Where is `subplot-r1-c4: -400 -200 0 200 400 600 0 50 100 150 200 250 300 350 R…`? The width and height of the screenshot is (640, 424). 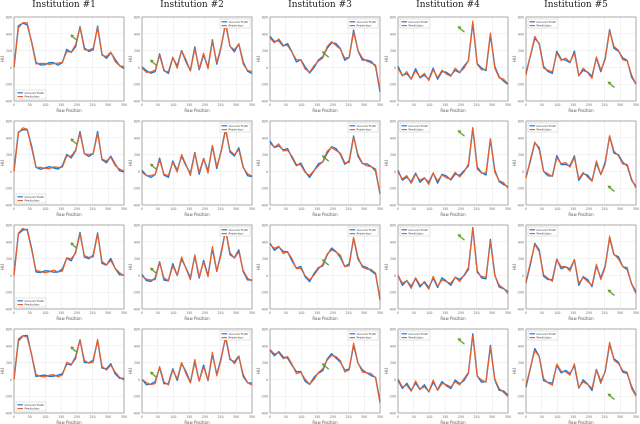 subplot-r1-c4: -400 -200 0 200 400 600 0 50 100 150 200 250 300 350 R… is located at coordinates (447, 65).